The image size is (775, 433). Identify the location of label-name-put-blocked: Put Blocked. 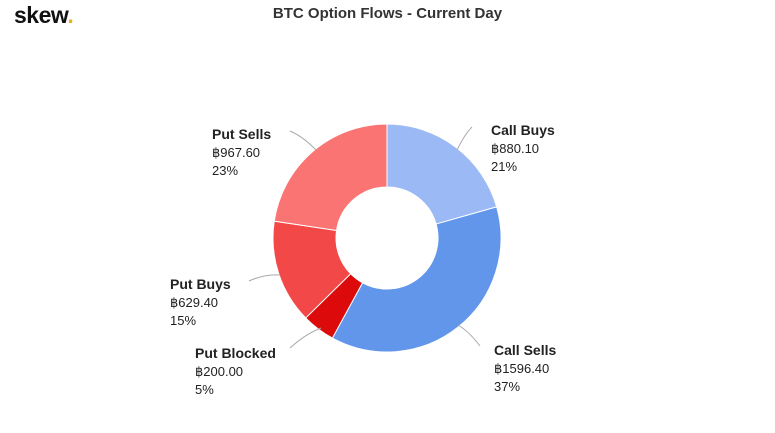
(235, 353).